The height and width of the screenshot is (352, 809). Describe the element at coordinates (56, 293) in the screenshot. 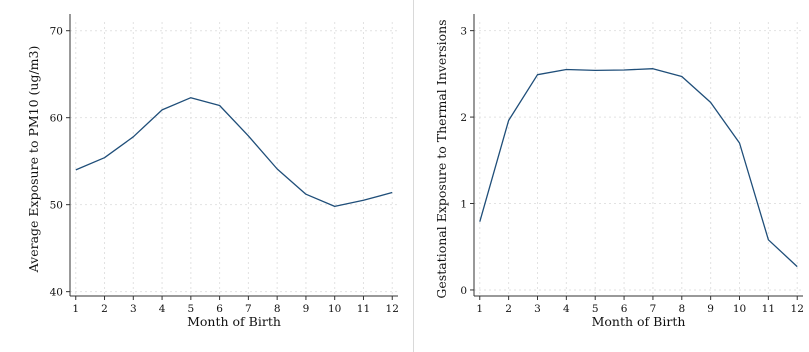

I see `y-tick-label: 40` at that location.